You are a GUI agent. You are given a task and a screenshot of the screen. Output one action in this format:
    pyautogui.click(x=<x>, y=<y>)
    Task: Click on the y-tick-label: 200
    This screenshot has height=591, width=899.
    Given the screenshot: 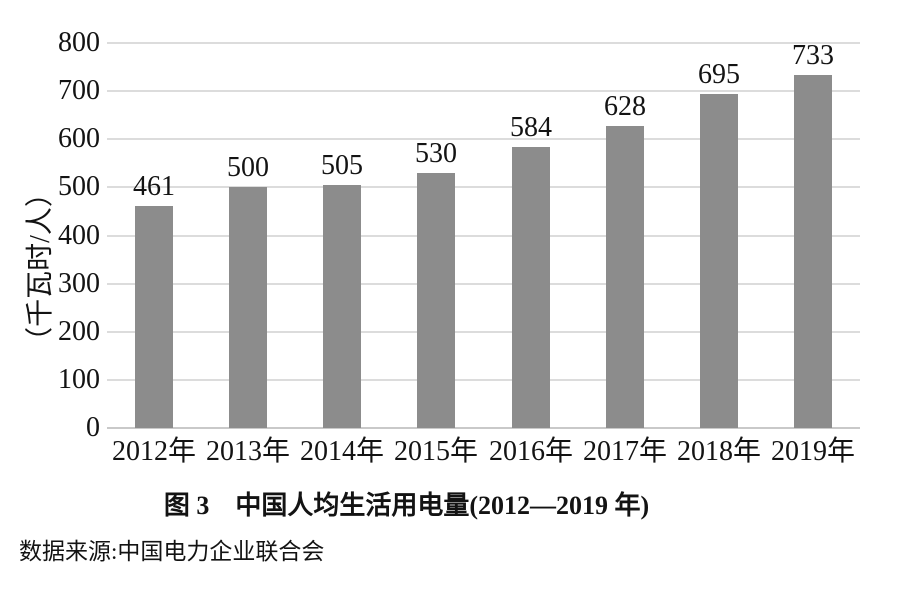 What is the action you would take?
    pyautogui.click(x=79, y=331)
    